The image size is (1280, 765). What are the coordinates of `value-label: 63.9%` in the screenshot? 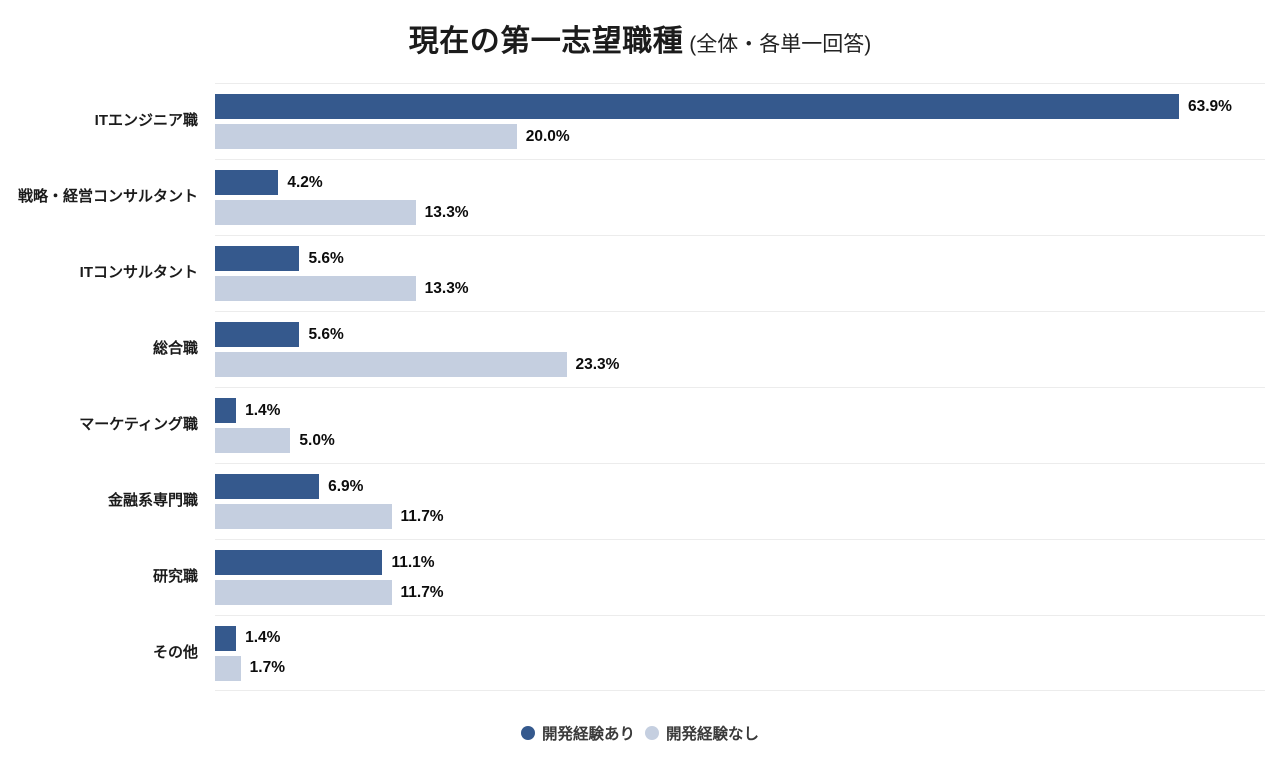 It's located at (1210, 106).